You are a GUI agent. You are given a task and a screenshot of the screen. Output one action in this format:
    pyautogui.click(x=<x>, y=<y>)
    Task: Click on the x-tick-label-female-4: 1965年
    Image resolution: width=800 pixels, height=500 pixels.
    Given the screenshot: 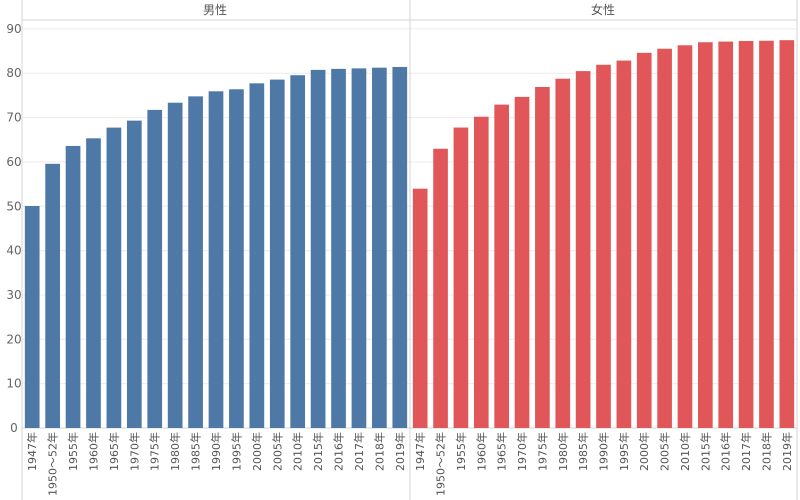 What is the action you would take?
    pyautogui.click(x=502, y=451)
    